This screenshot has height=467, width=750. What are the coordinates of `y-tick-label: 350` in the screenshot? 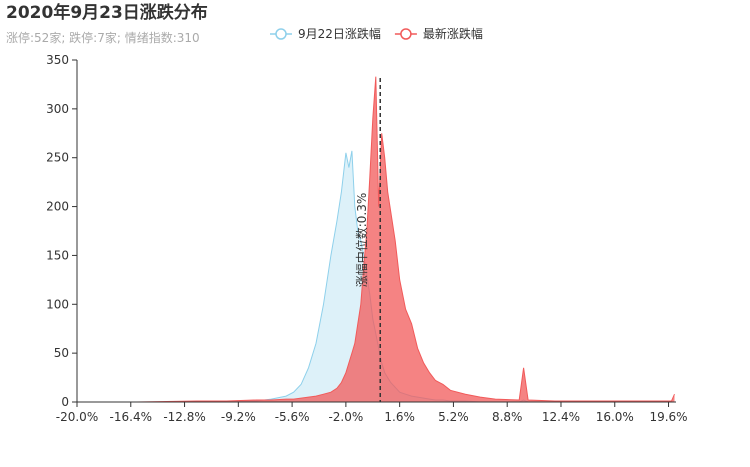 It's located at (57, 60).